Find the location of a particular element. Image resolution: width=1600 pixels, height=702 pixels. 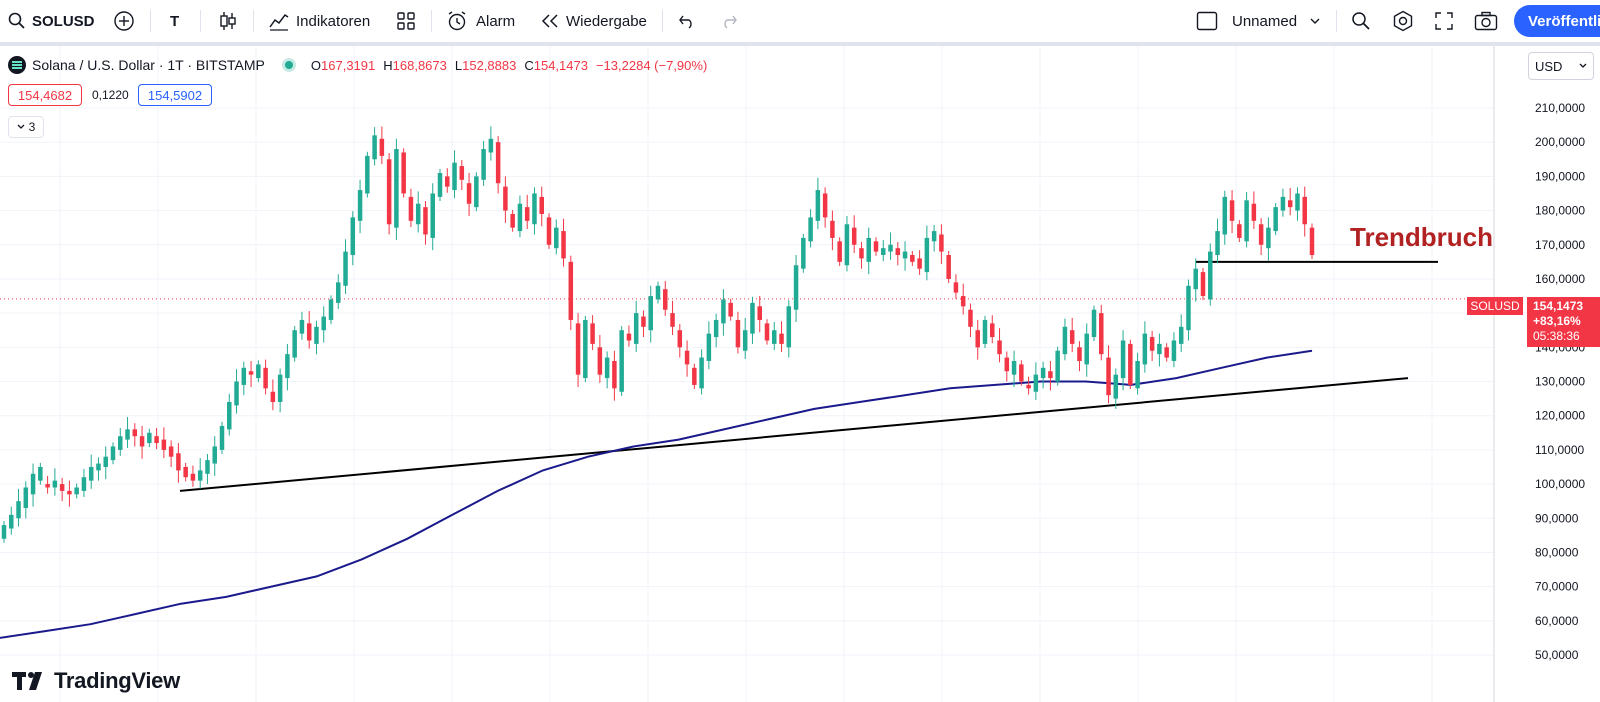

chart-type-button is located at coordinates (228, 21).